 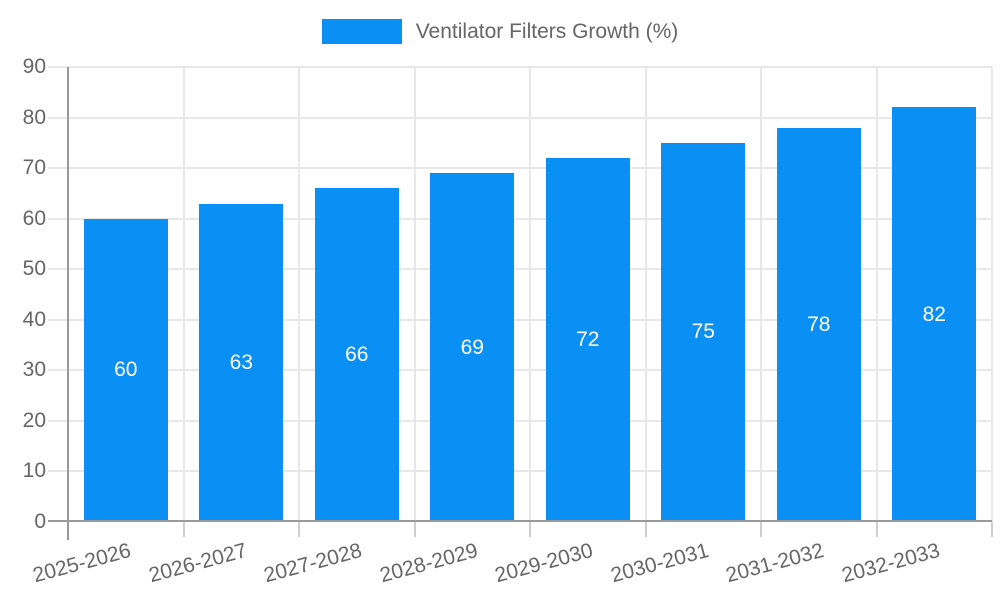 I want to click on legend: Ventilator Filters Growth (%), so click(x=500, y=31).